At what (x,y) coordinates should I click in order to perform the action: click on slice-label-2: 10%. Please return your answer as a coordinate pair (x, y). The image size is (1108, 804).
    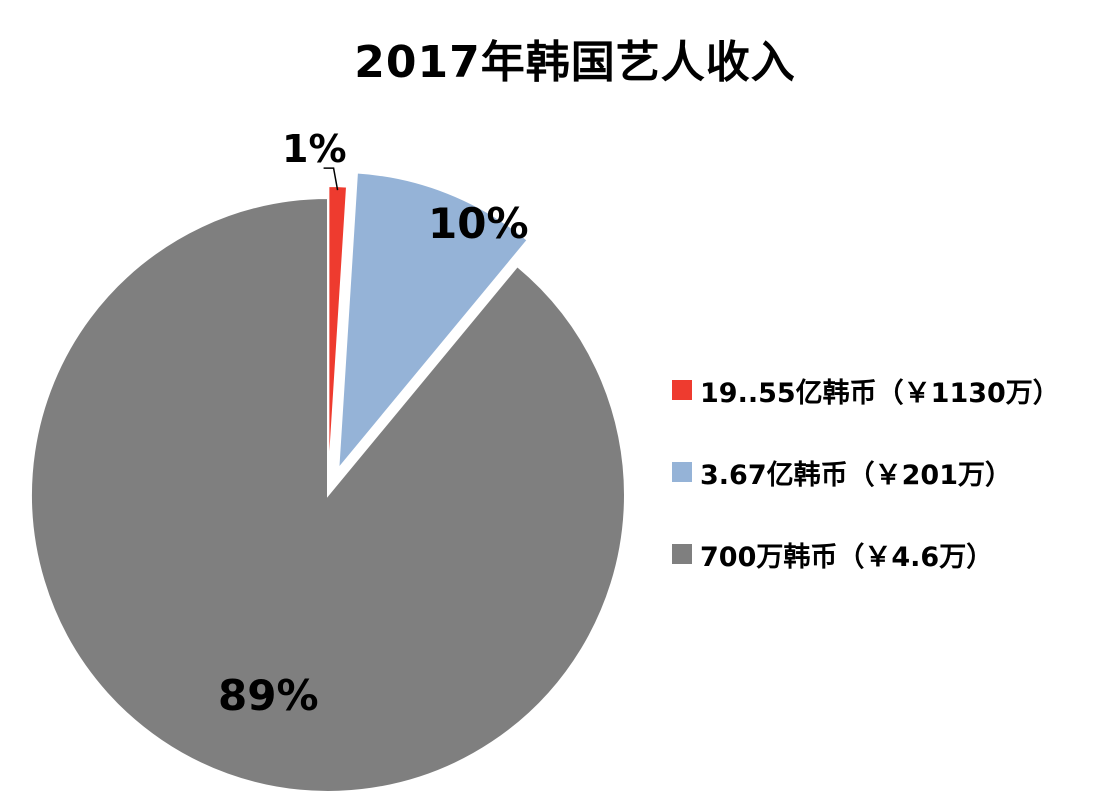
    Looking at the image, I should click on (478, 223).